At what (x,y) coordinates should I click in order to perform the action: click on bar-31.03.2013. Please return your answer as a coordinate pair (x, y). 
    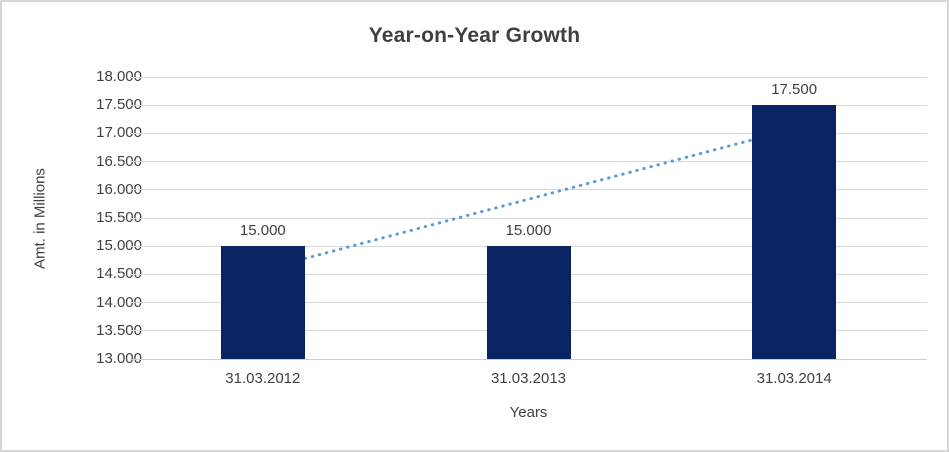
    Looking at the image, I should click on (528, 302).